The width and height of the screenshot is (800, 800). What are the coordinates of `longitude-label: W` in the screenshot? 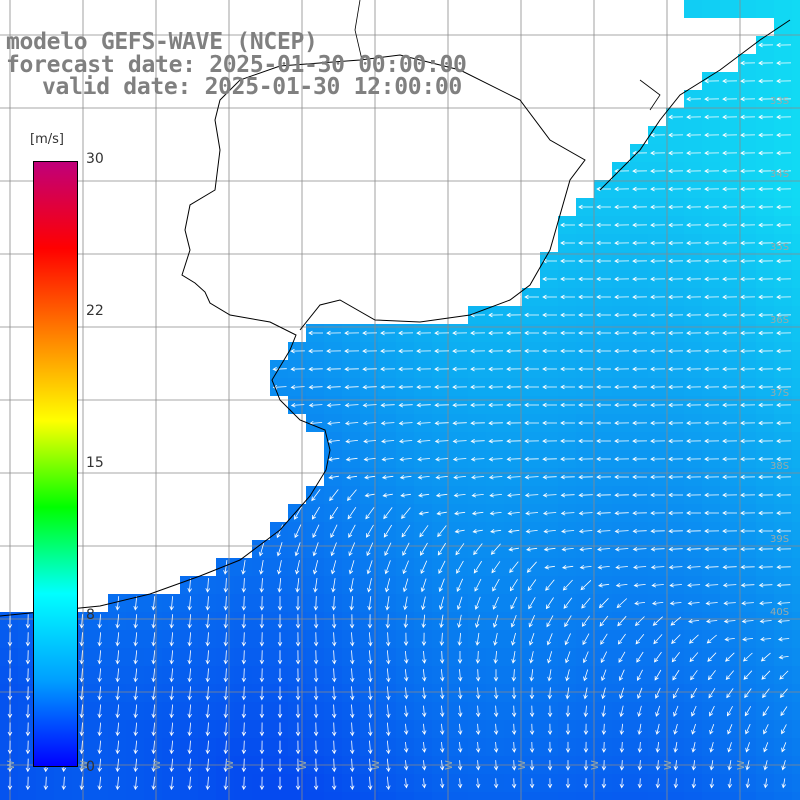 It's located at (303, 765).